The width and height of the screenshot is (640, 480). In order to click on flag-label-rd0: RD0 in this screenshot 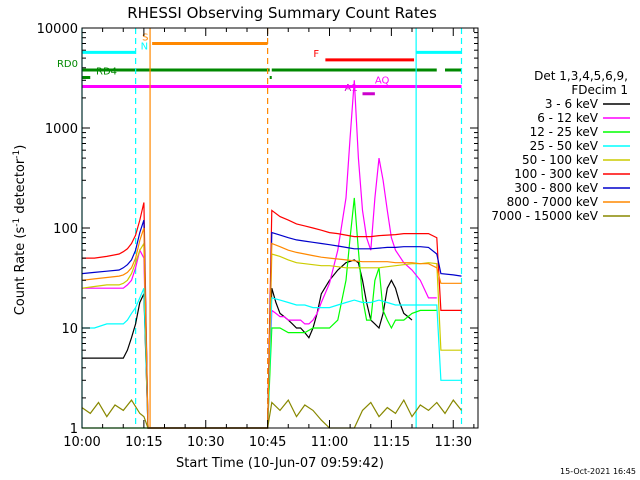, I will do `click(67, 64)`.